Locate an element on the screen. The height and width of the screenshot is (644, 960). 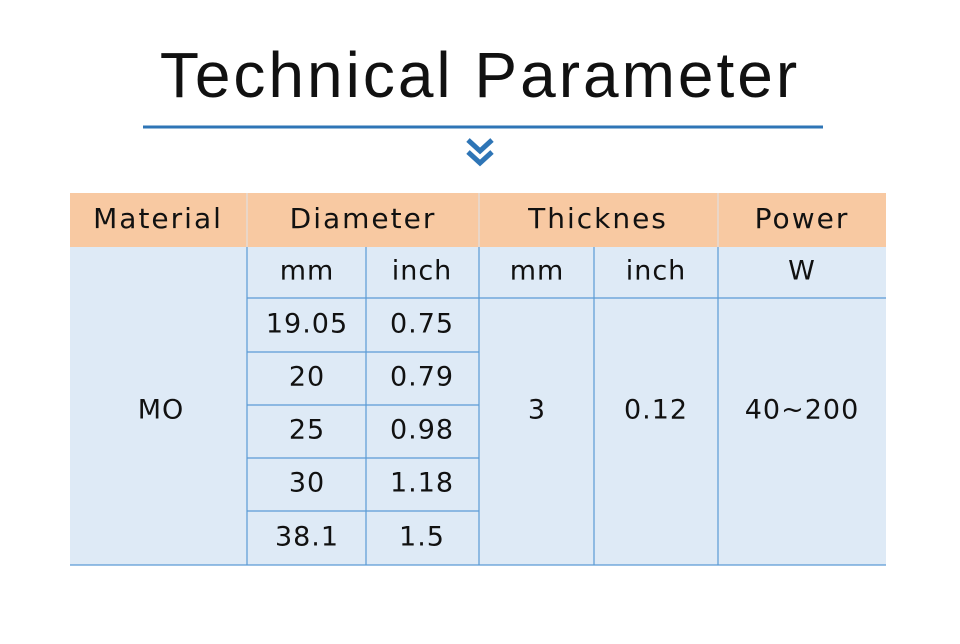
power-cell: 40~200 is located at coordinates (802, 410).